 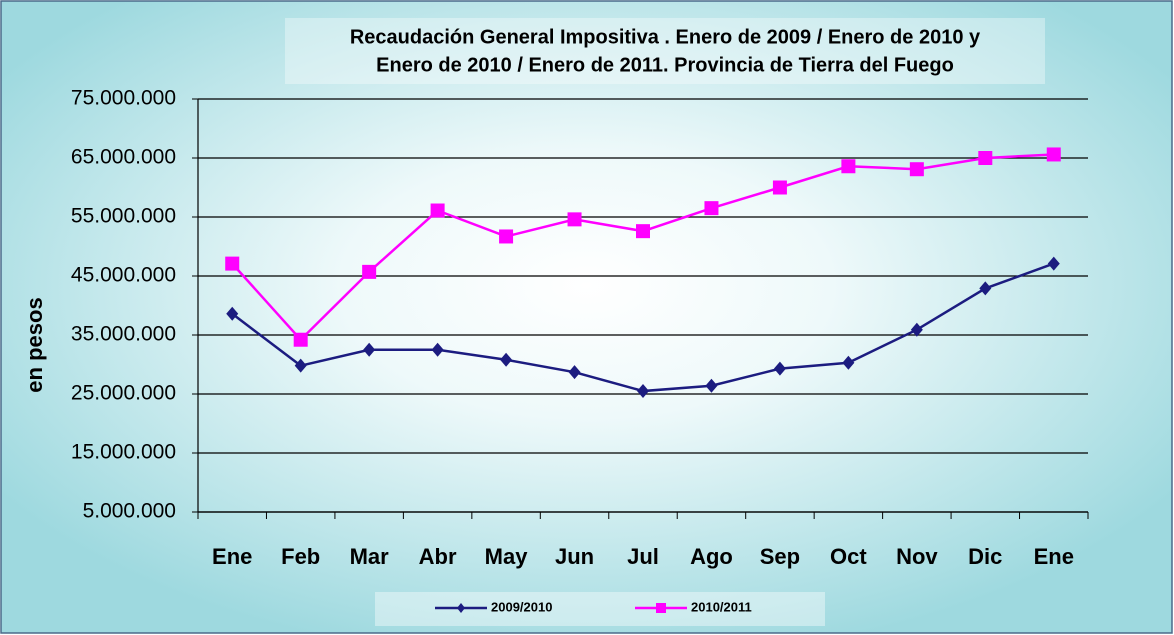 What do you see at coordinates (300, 556) in the screenshot?
I see `x-tick-label: Feb` at bounding box center [300, 556].